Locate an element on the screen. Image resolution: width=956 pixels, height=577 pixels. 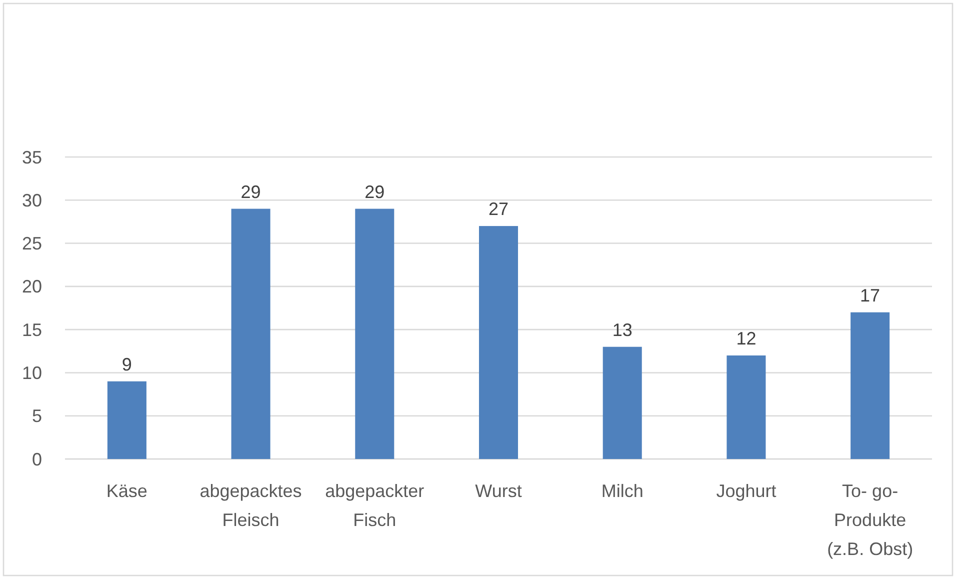
y-tick-label: 10 is located at coordinates (32, 373).